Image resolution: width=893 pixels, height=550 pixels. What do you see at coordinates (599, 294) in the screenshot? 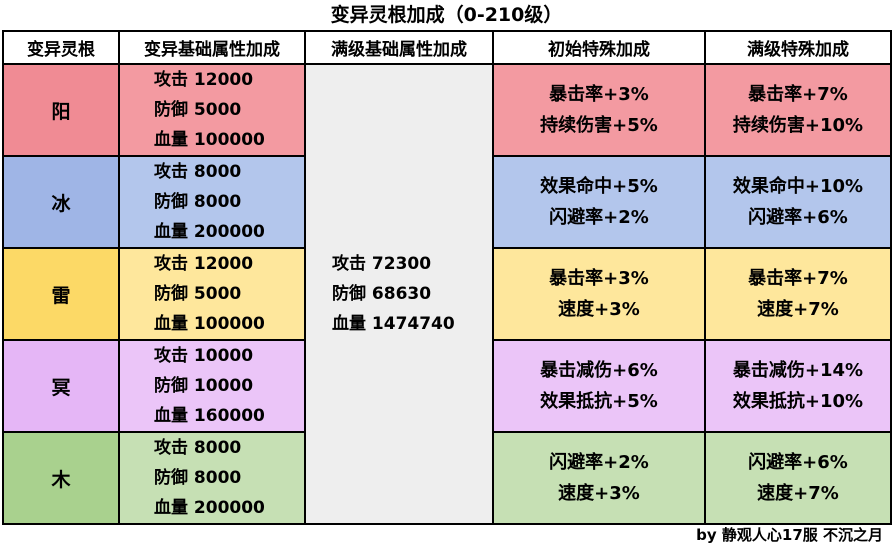
I see `initial-special-cell: 暴击率+3% 速度+3%` at bounding box center [599, 294].